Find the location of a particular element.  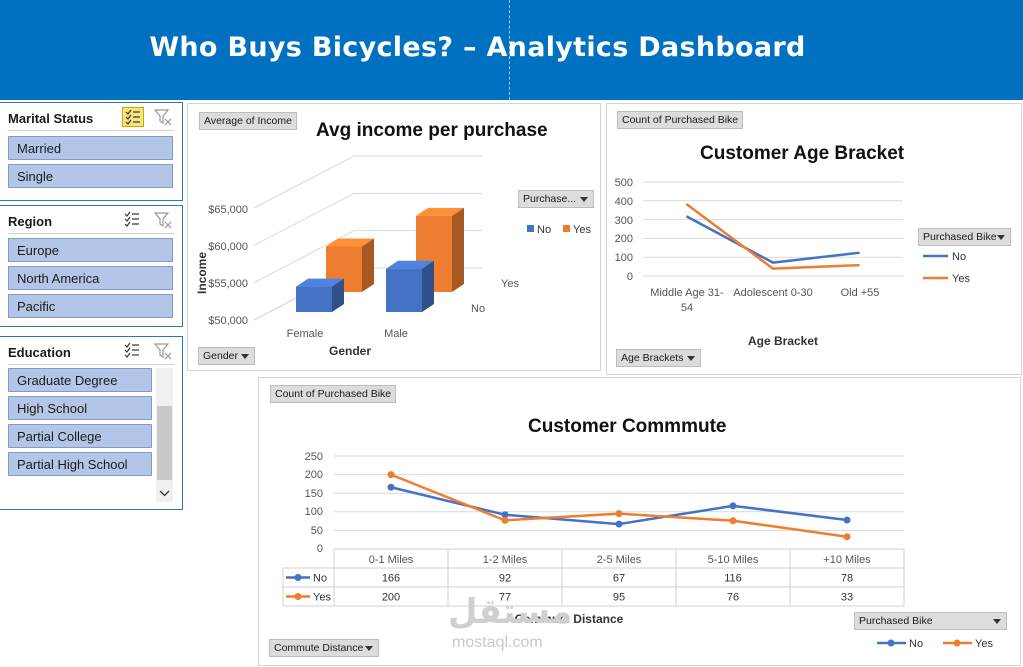

table-series-label: No is located at coordinates (320, 579).